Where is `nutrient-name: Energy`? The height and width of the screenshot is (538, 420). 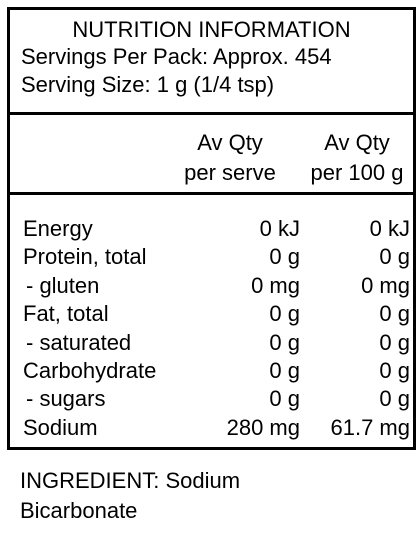 nutrient-name: Energy is located at coordinates (58, 228).